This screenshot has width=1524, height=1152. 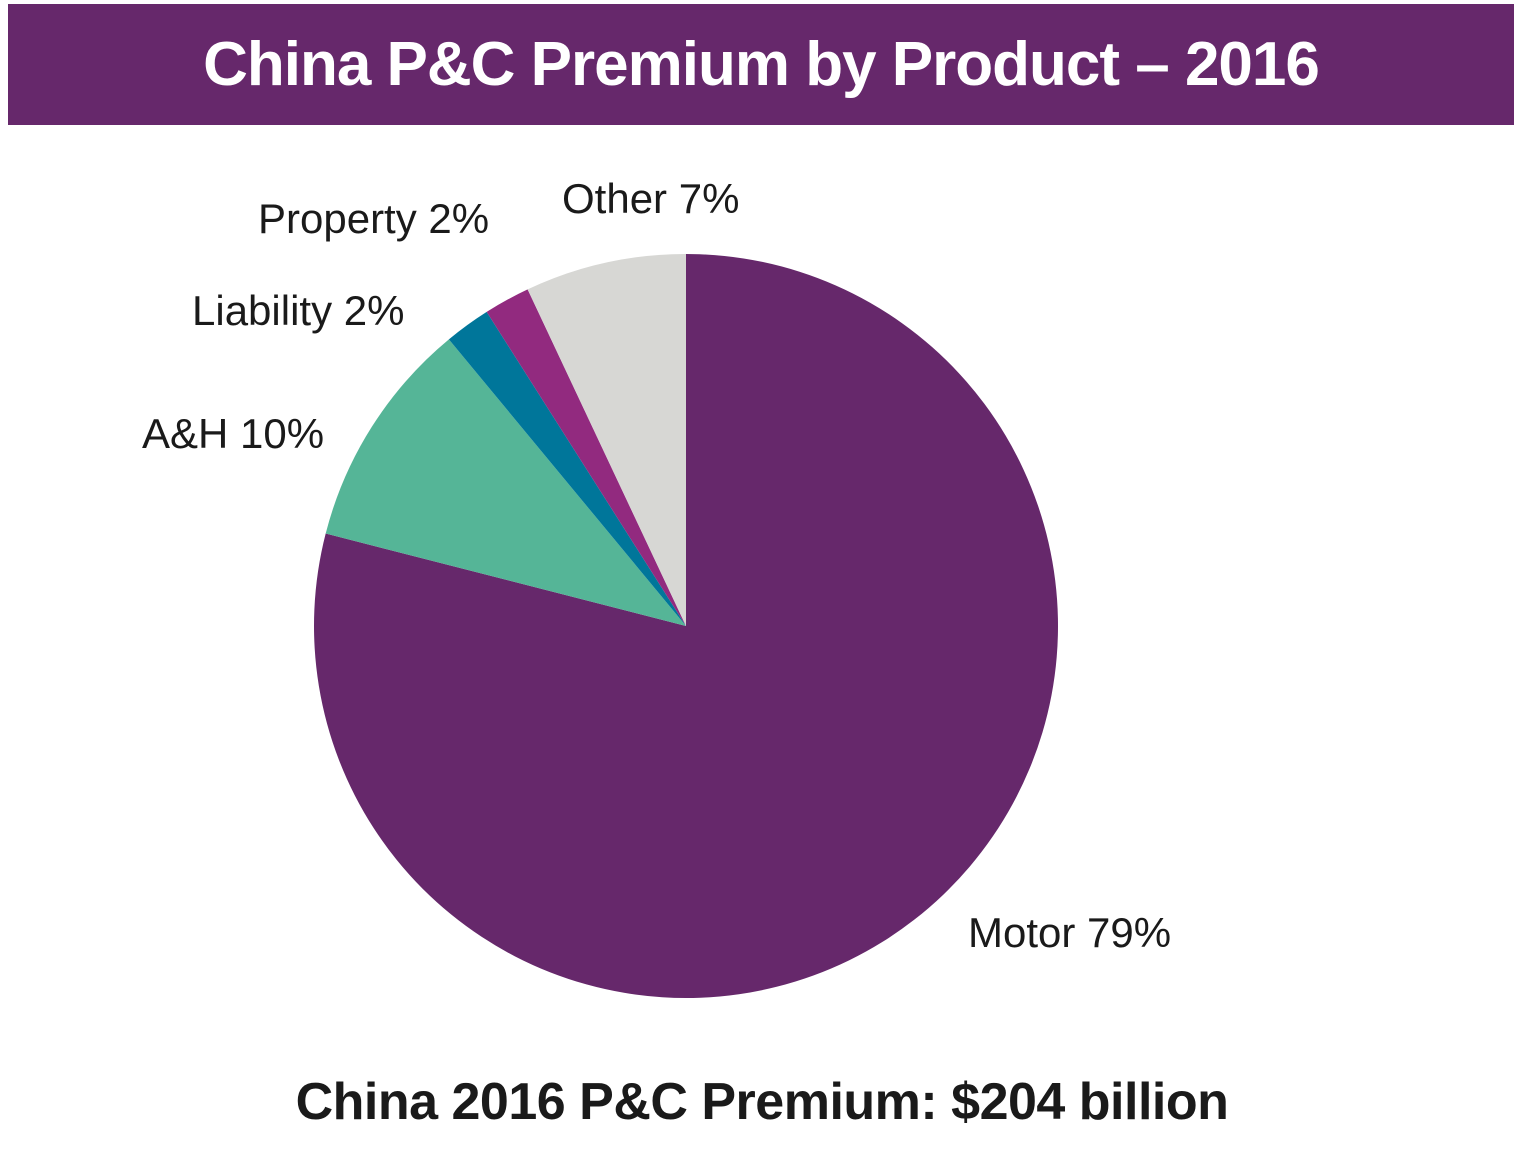 What do you see at coordinates (606, 440) in the screenshot?
I see `pie-slice-other` at bounding box center [606, 440].